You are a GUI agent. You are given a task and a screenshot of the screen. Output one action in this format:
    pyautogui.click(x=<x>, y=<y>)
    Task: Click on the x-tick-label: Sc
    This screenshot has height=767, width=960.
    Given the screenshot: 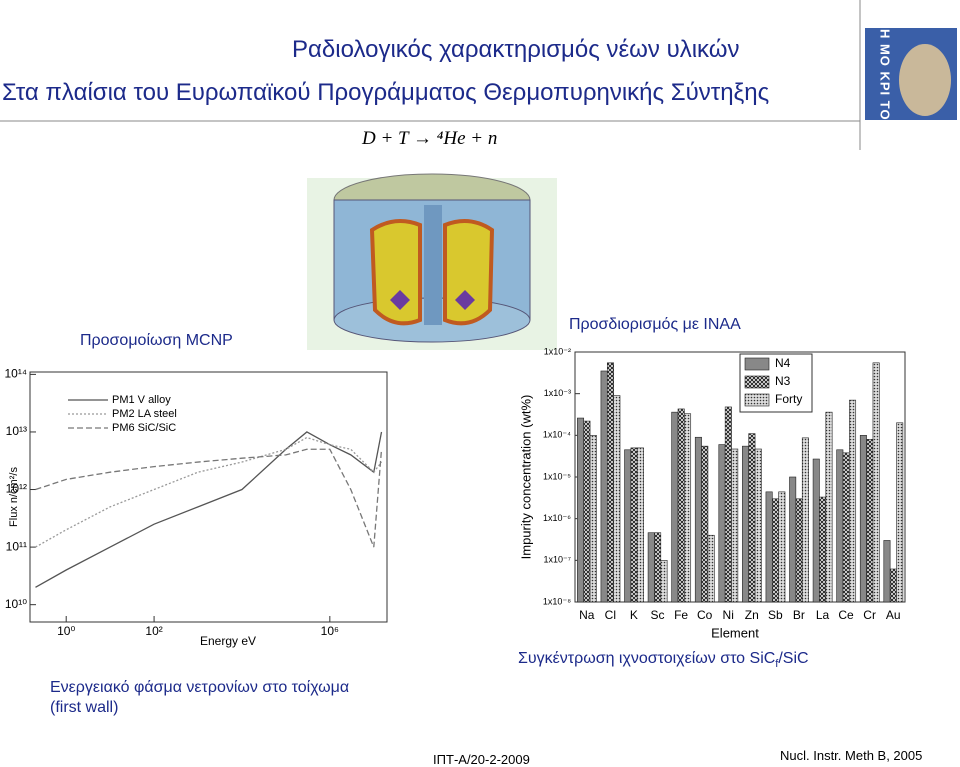 What is the action you would take?
    pyautogui.click(x=657, y=615)
    